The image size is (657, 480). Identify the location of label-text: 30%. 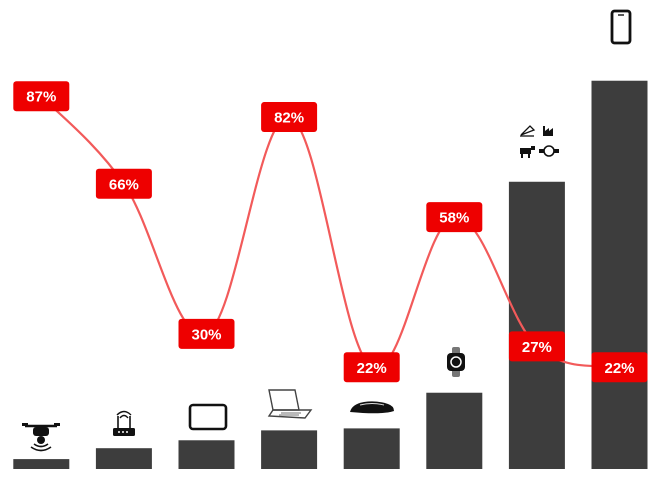
(206, 334).